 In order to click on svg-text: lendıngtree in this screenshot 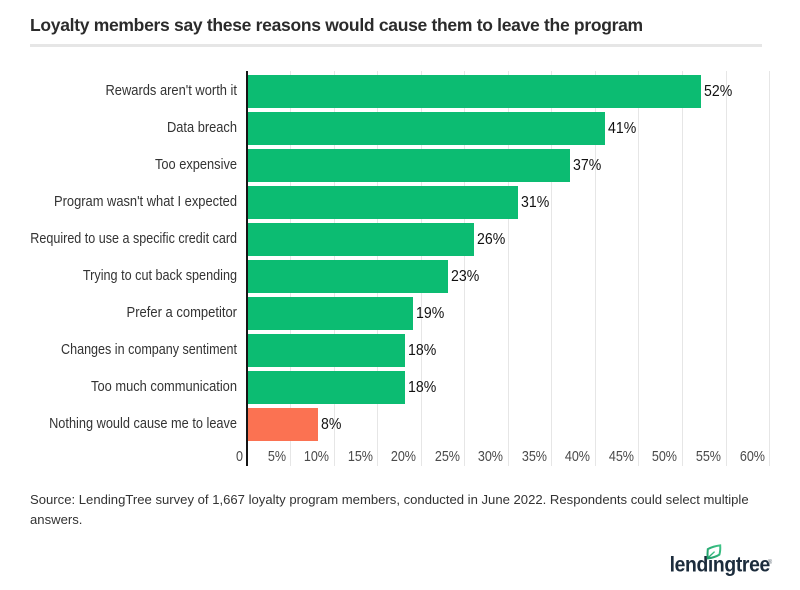, I will do `click(720, 564)`.